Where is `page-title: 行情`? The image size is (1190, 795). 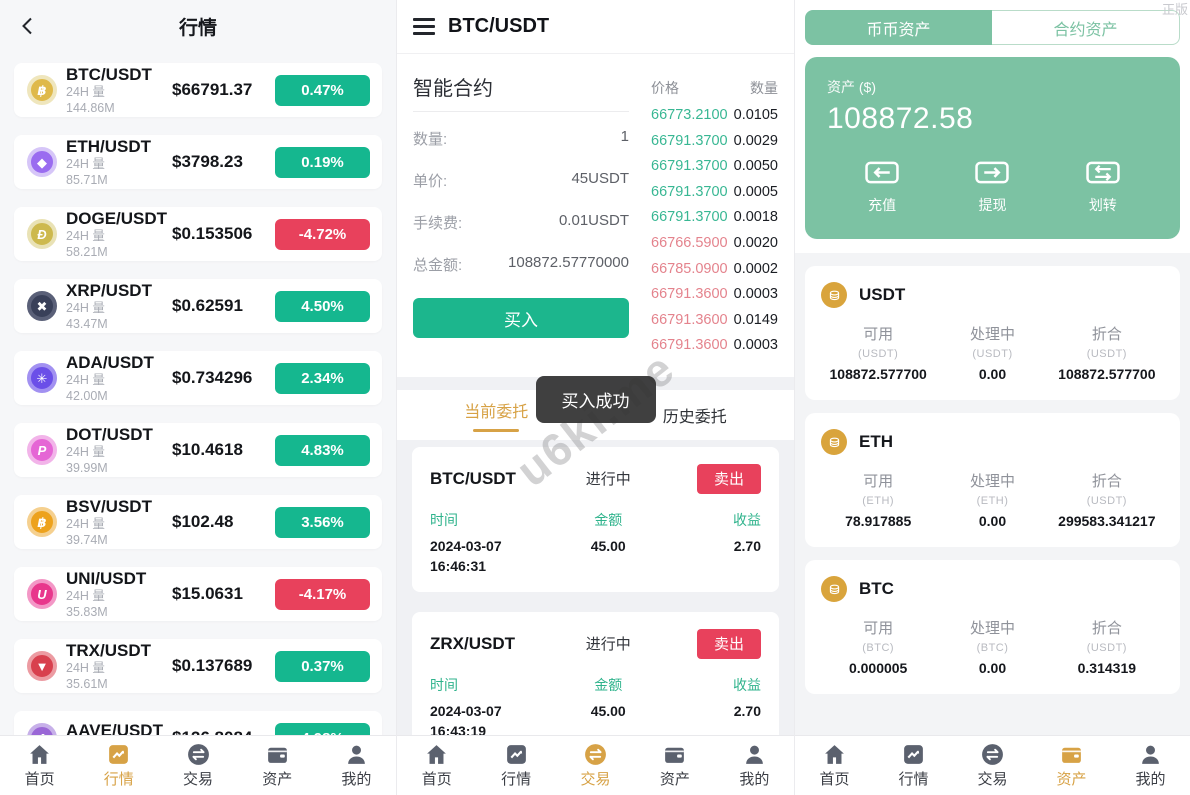
page-title: 行情 is located at coordinates (197, 28).